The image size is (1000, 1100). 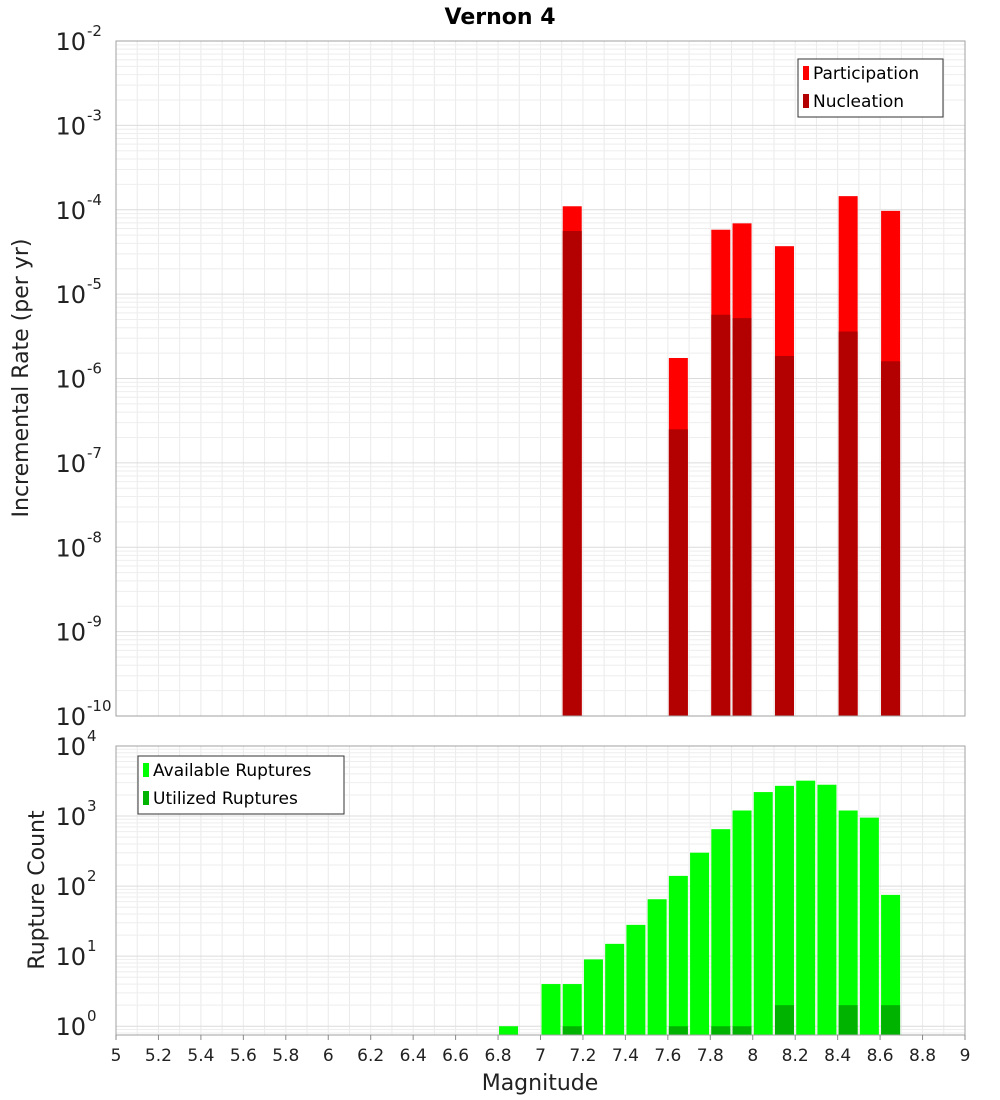 What do you see at coordinates (94, 537) in the screenshot?
I see `top-y-tick-exponent: -8` at bounding box center [94, 537].